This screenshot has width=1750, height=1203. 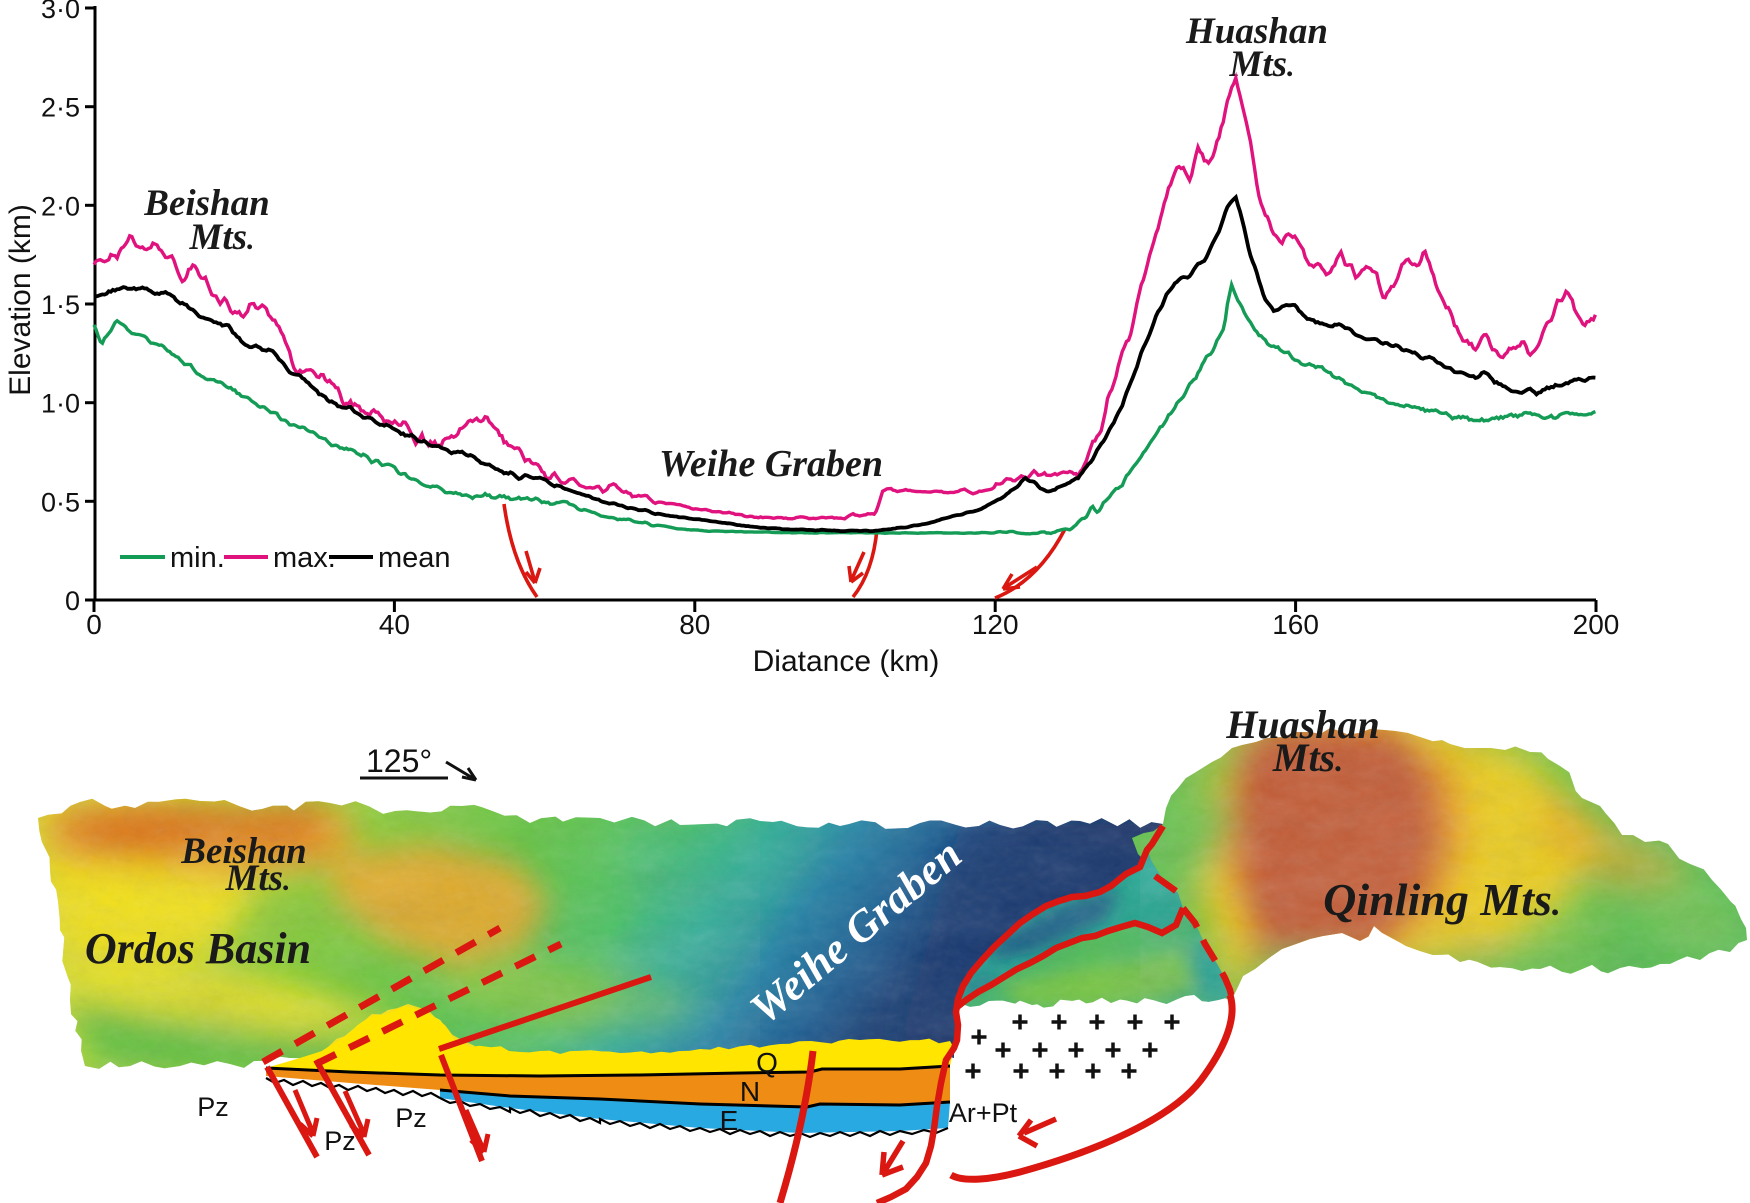 I want to click on svg-text: E, so click(x=729, y=1120).